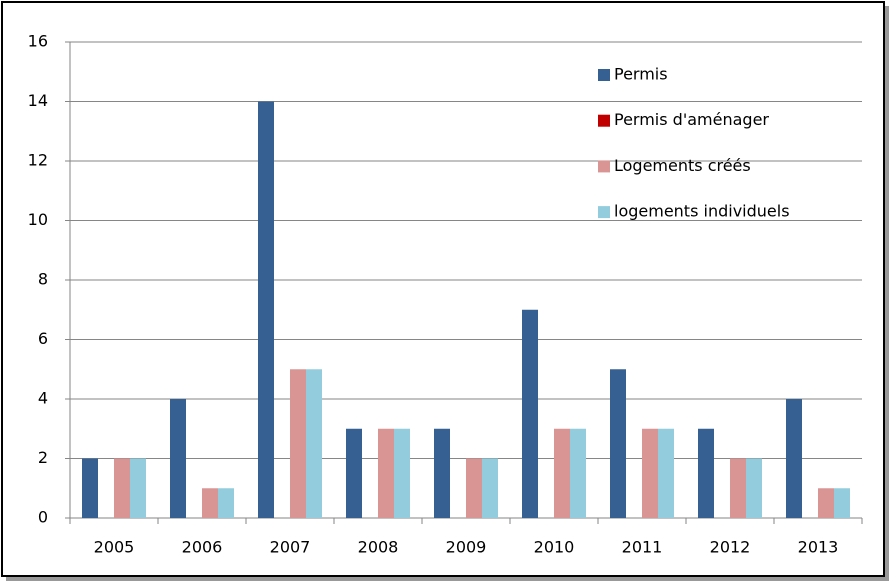 The height and width of the screenshot is (583, 896). Describe the element at coordinates (730, 547) in the screenshot. I see `x-tick-label: 2012` at that location.